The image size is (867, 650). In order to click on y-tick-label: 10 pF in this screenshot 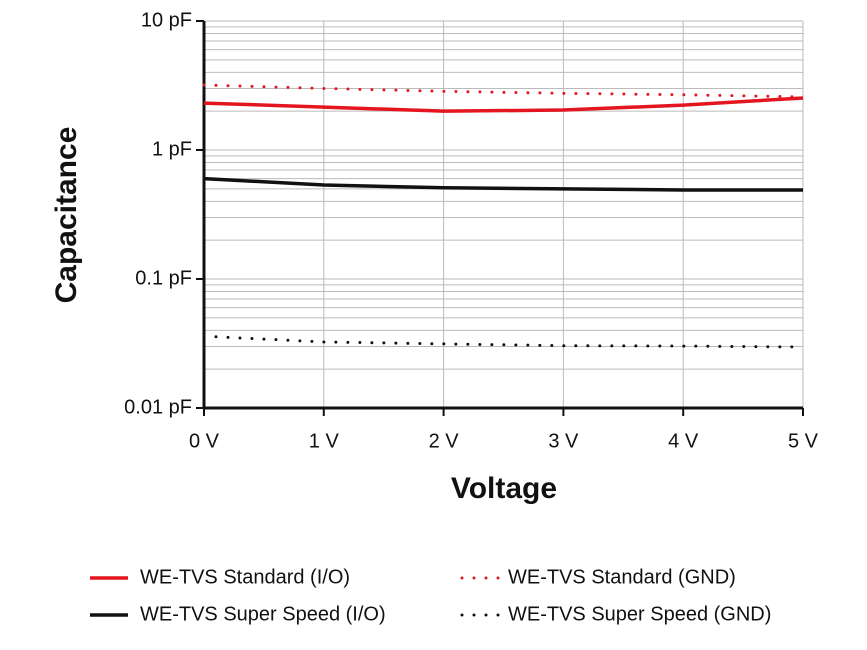, I will do `click(166, 20)`.